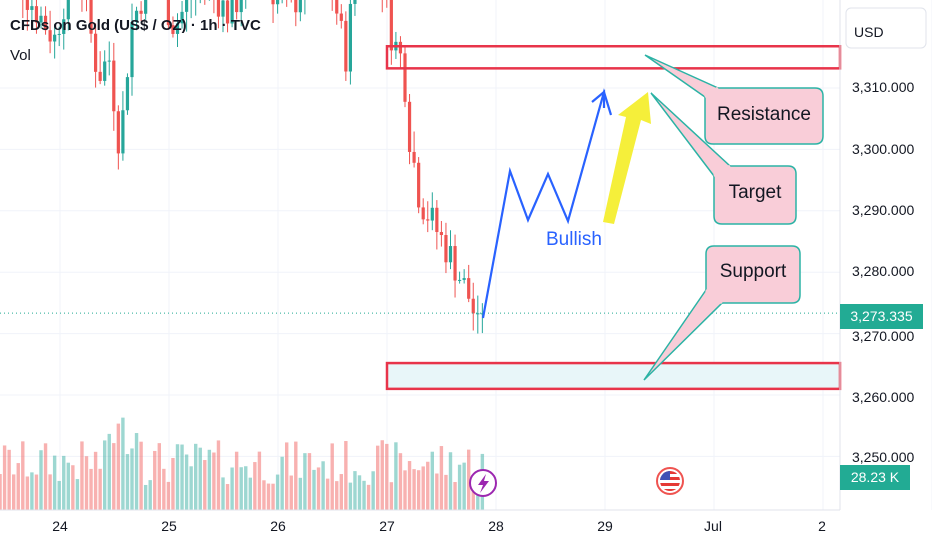 This screenshot has width=932, height=550. Describe the element at coordinates (883, 336) in the screenshot. I see `y-tick-label: 3,270.000` at that location.